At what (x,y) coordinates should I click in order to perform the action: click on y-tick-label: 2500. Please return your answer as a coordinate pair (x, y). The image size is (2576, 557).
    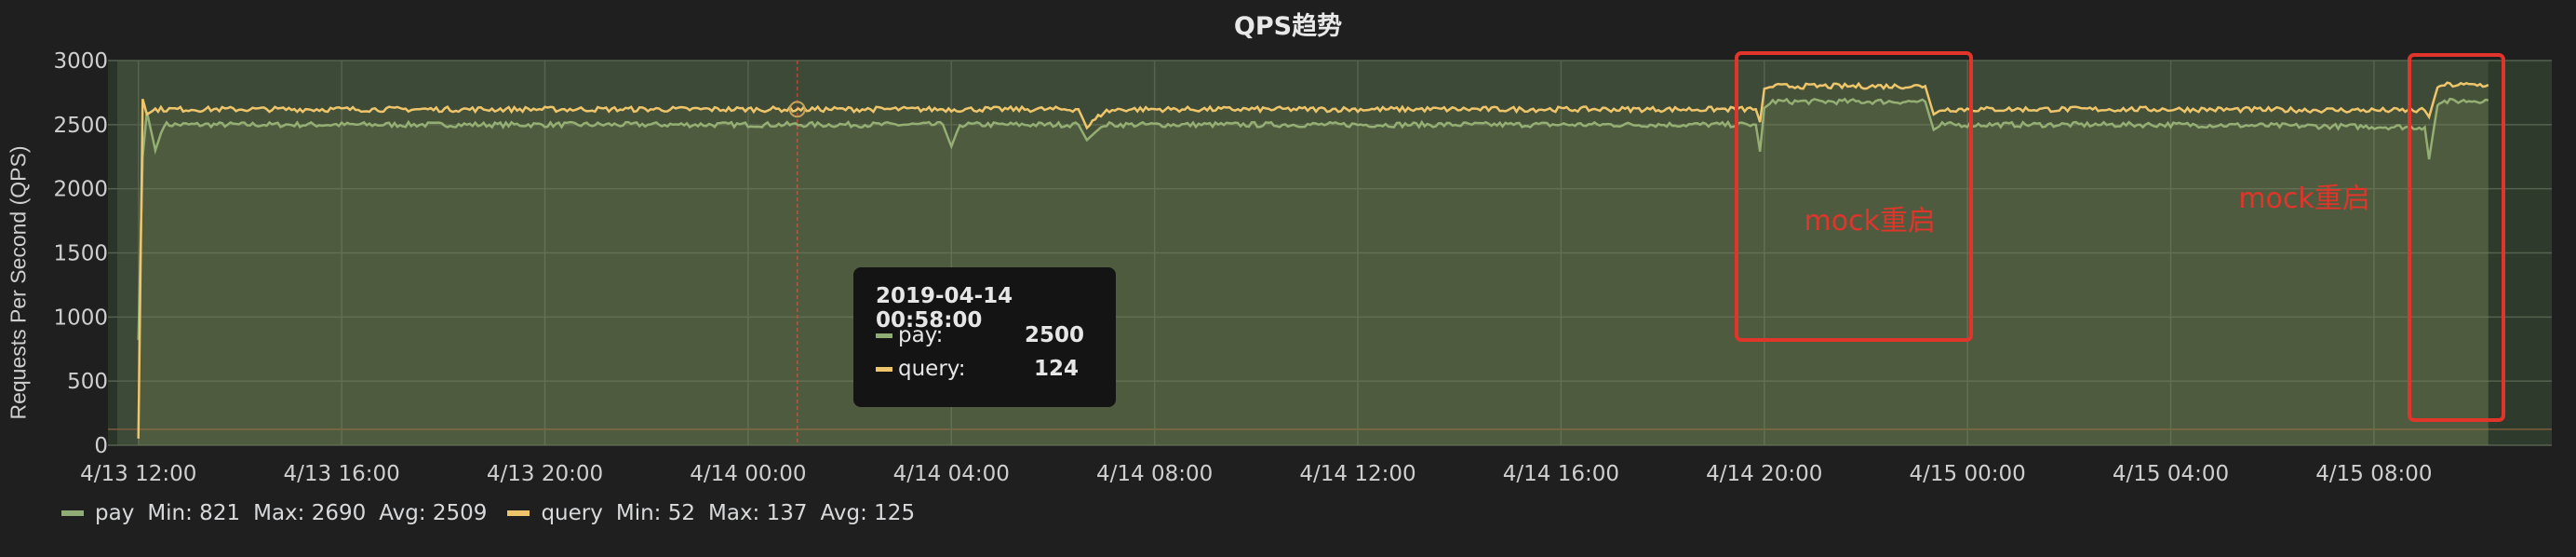
    Looking at the image, I should click on (80, 126).